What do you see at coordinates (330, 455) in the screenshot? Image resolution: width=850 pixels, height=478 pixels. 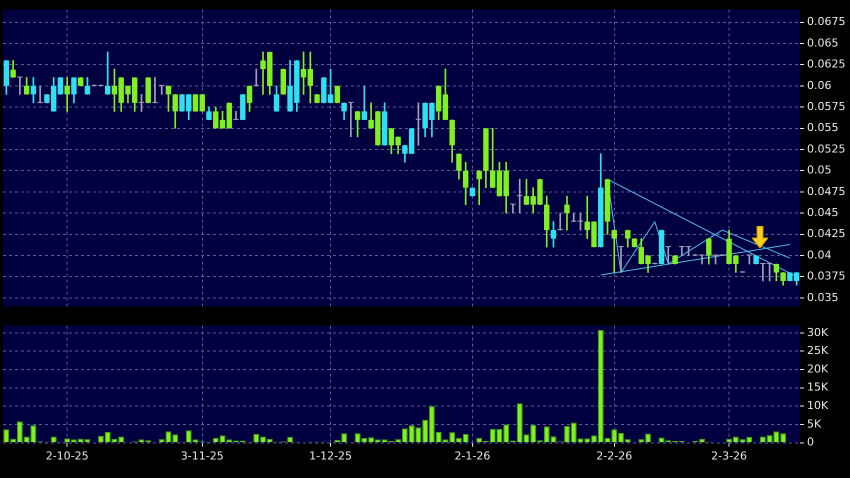 I see `x-tick-label: 1-12-25` at bounding box center [330, 455].